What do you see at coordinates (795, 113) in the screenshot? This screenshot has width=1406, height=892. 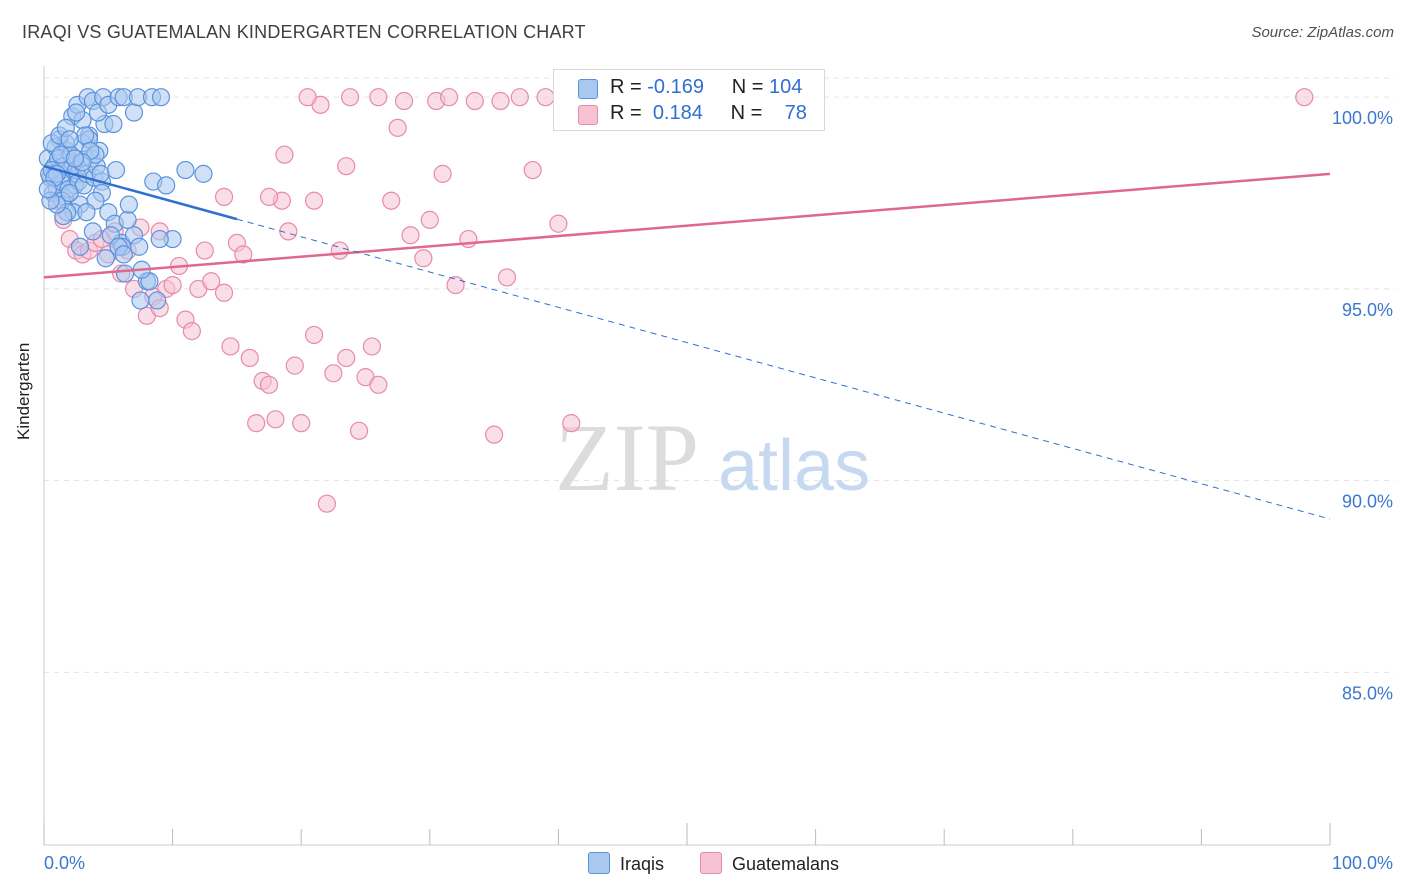 I see `guatemalans-n-value: 78` at bounding box center [795, 113].